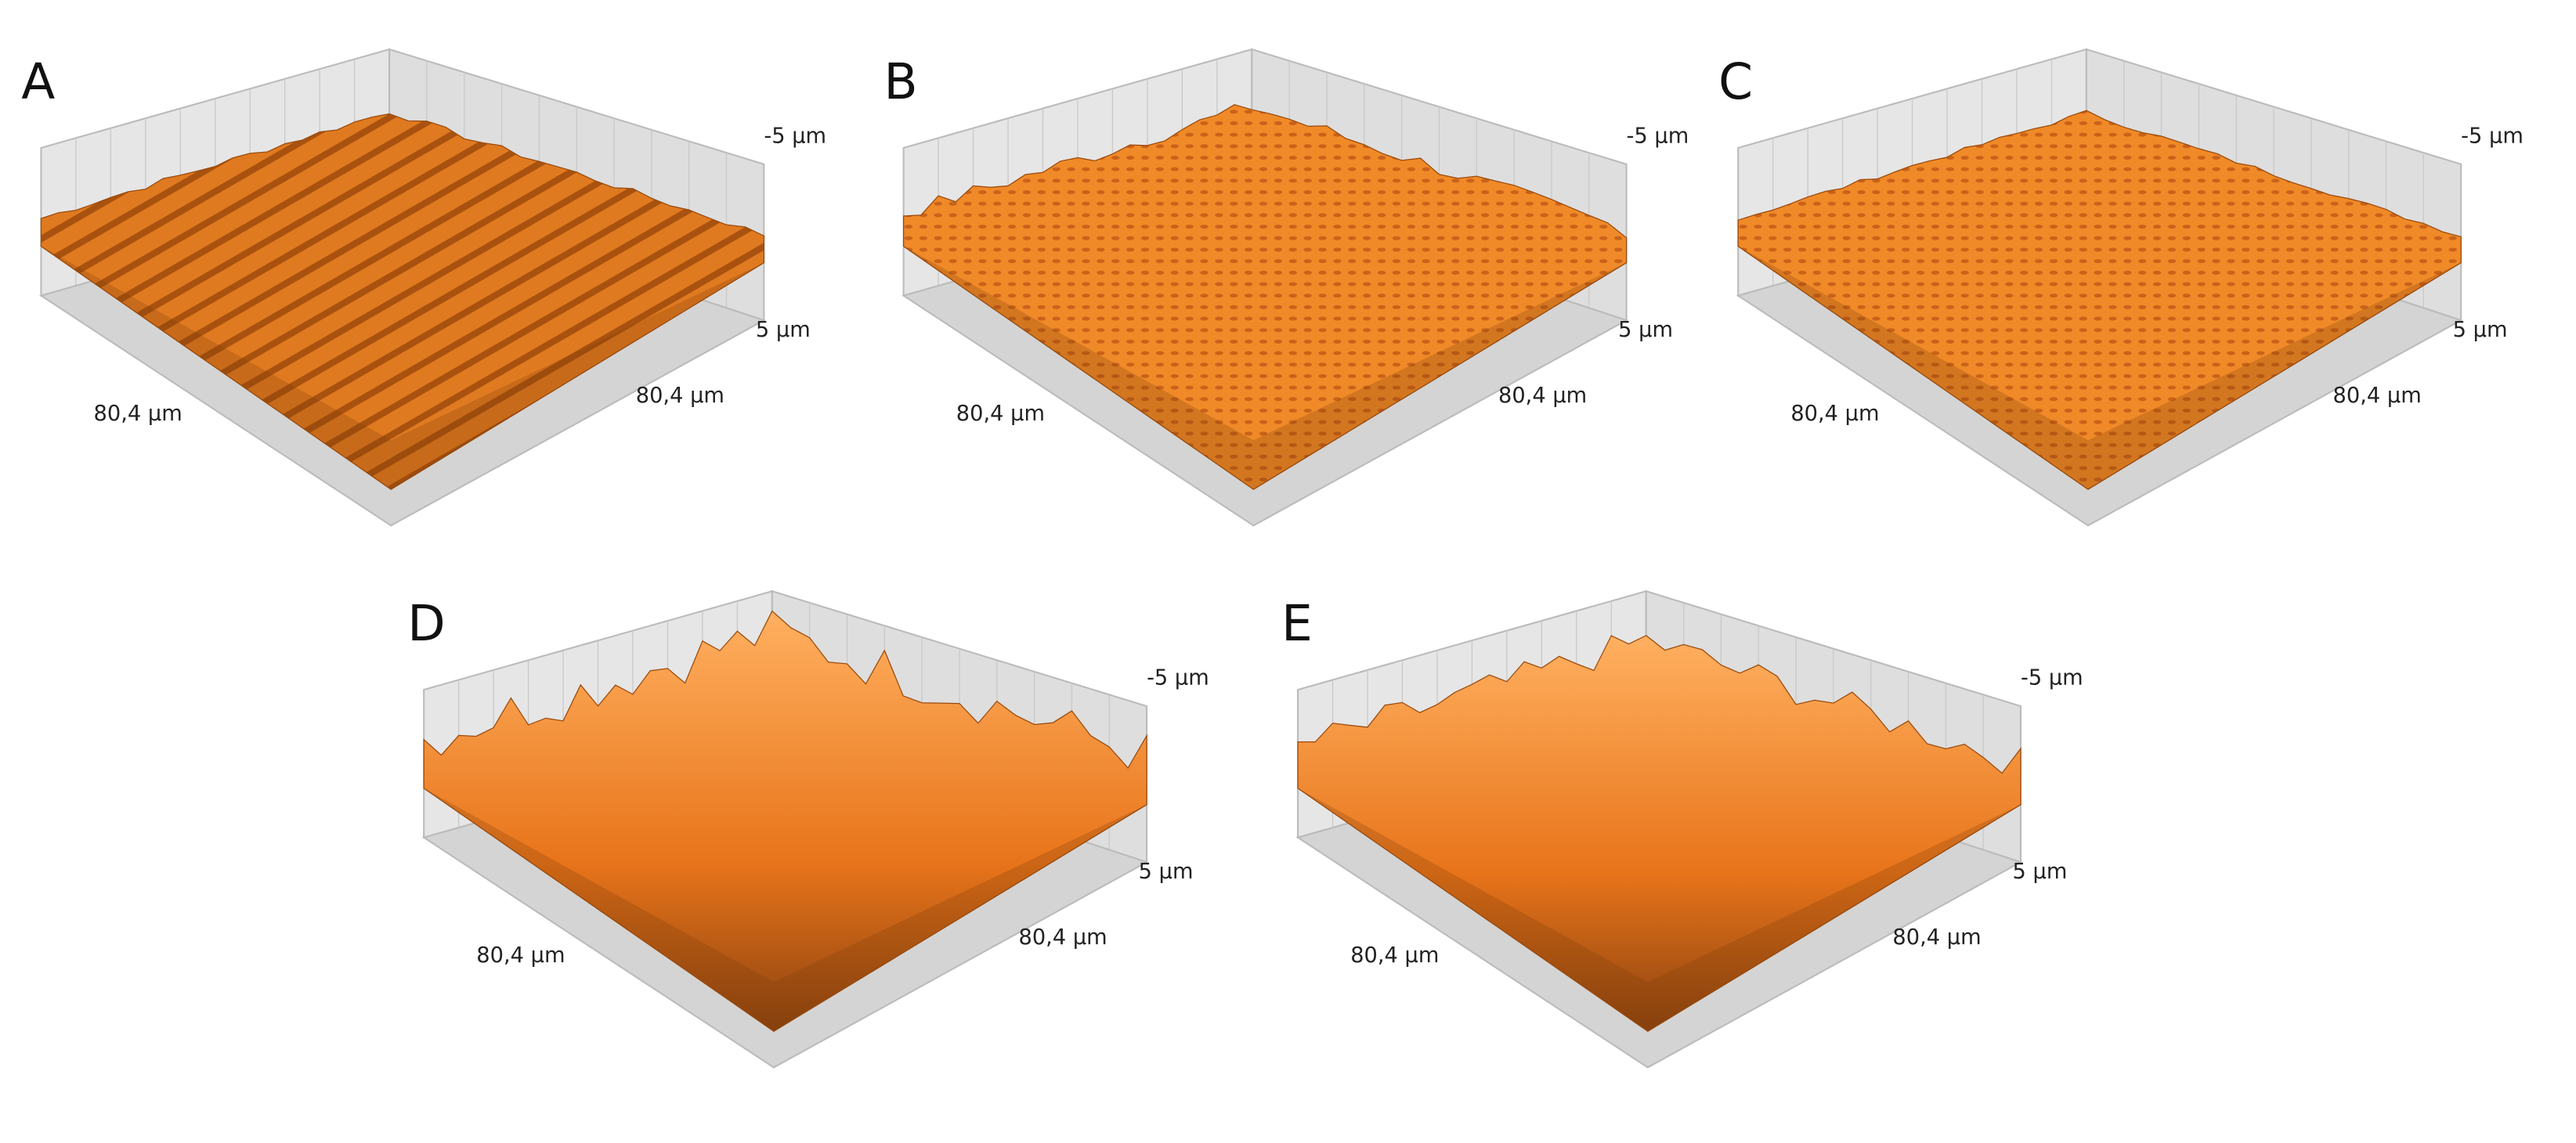 This screenshot has width=2576, height=1143. I want to click on panel: A -5 µm 5 µm 80,4 µm 80,4 µm, so click(423, 287).